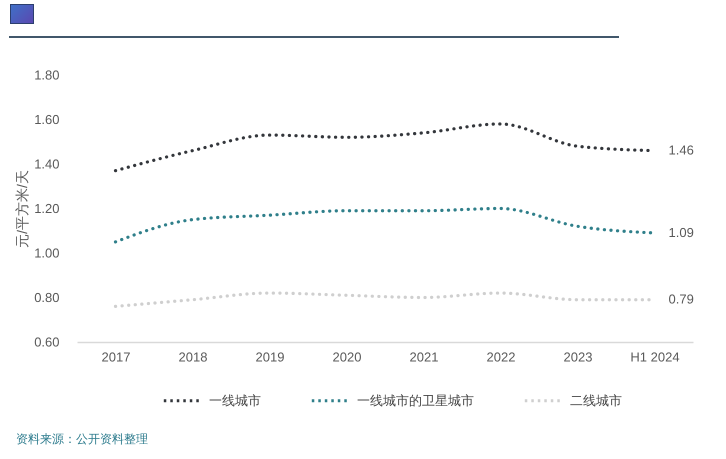 The height and width of the screenshot is (459, 726). Describe the element at coordinates (193, 357) in the screenshot. I see `x-tick-label: 2018` at that location.